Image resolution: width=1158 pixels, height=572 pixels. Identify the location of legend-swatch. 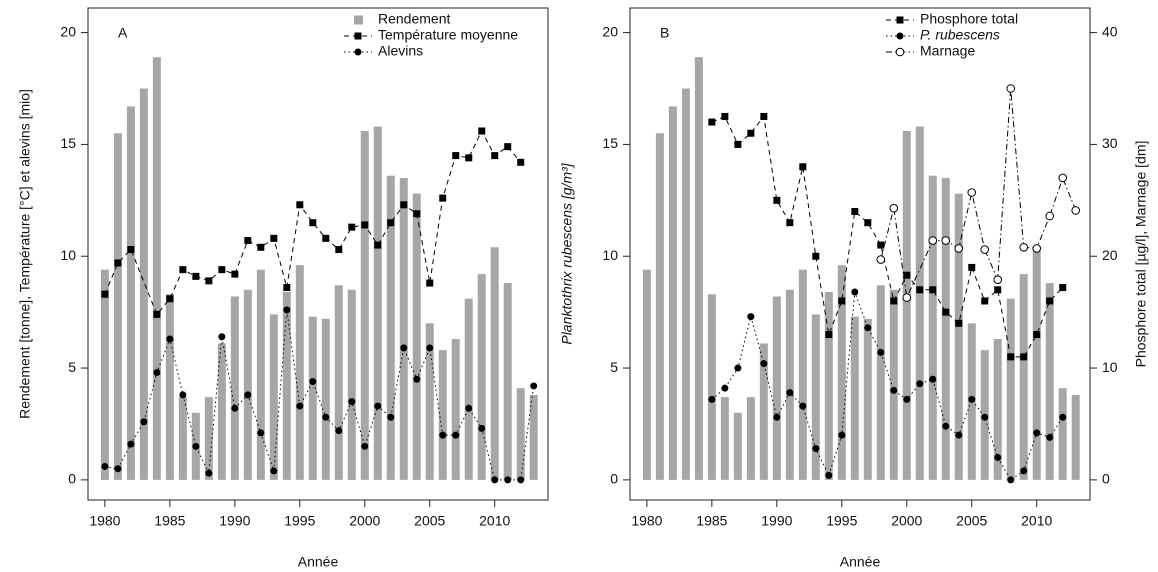
(358, 20).